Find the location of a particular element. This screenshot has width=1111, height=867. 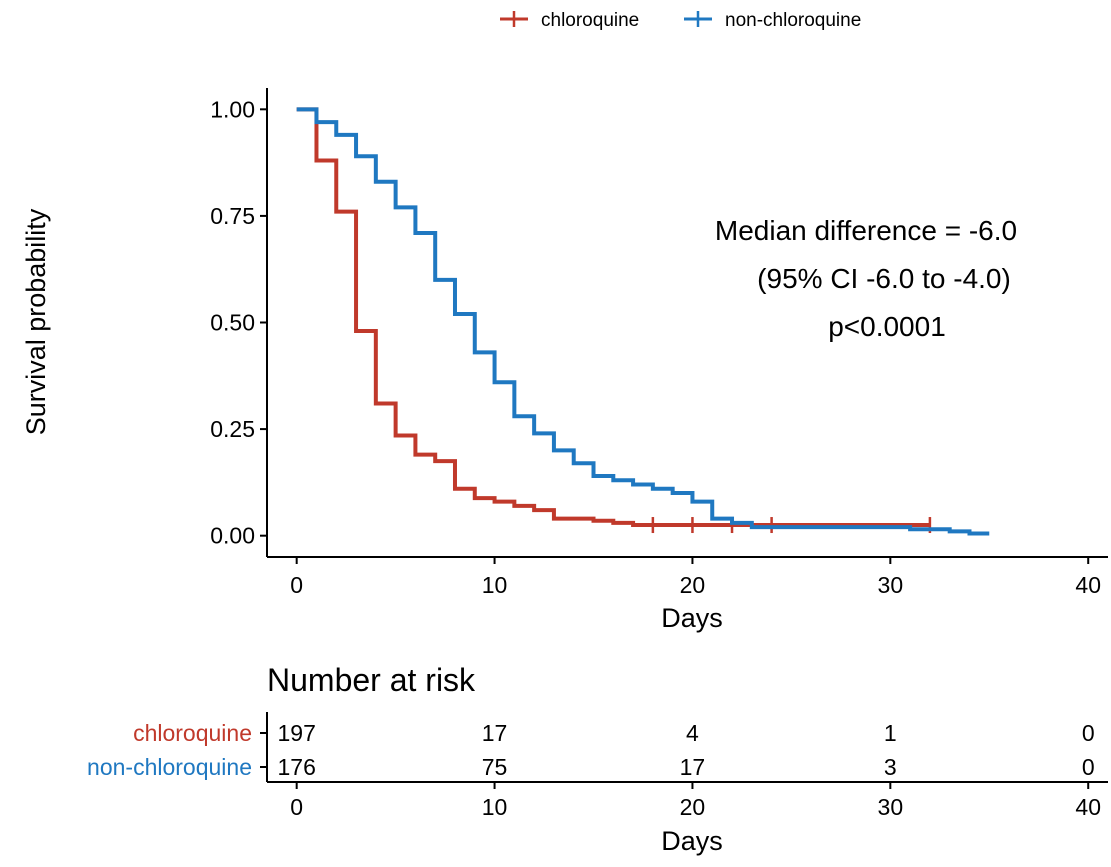

x-tick-label: 40 is located at coordinates (1088, 585).